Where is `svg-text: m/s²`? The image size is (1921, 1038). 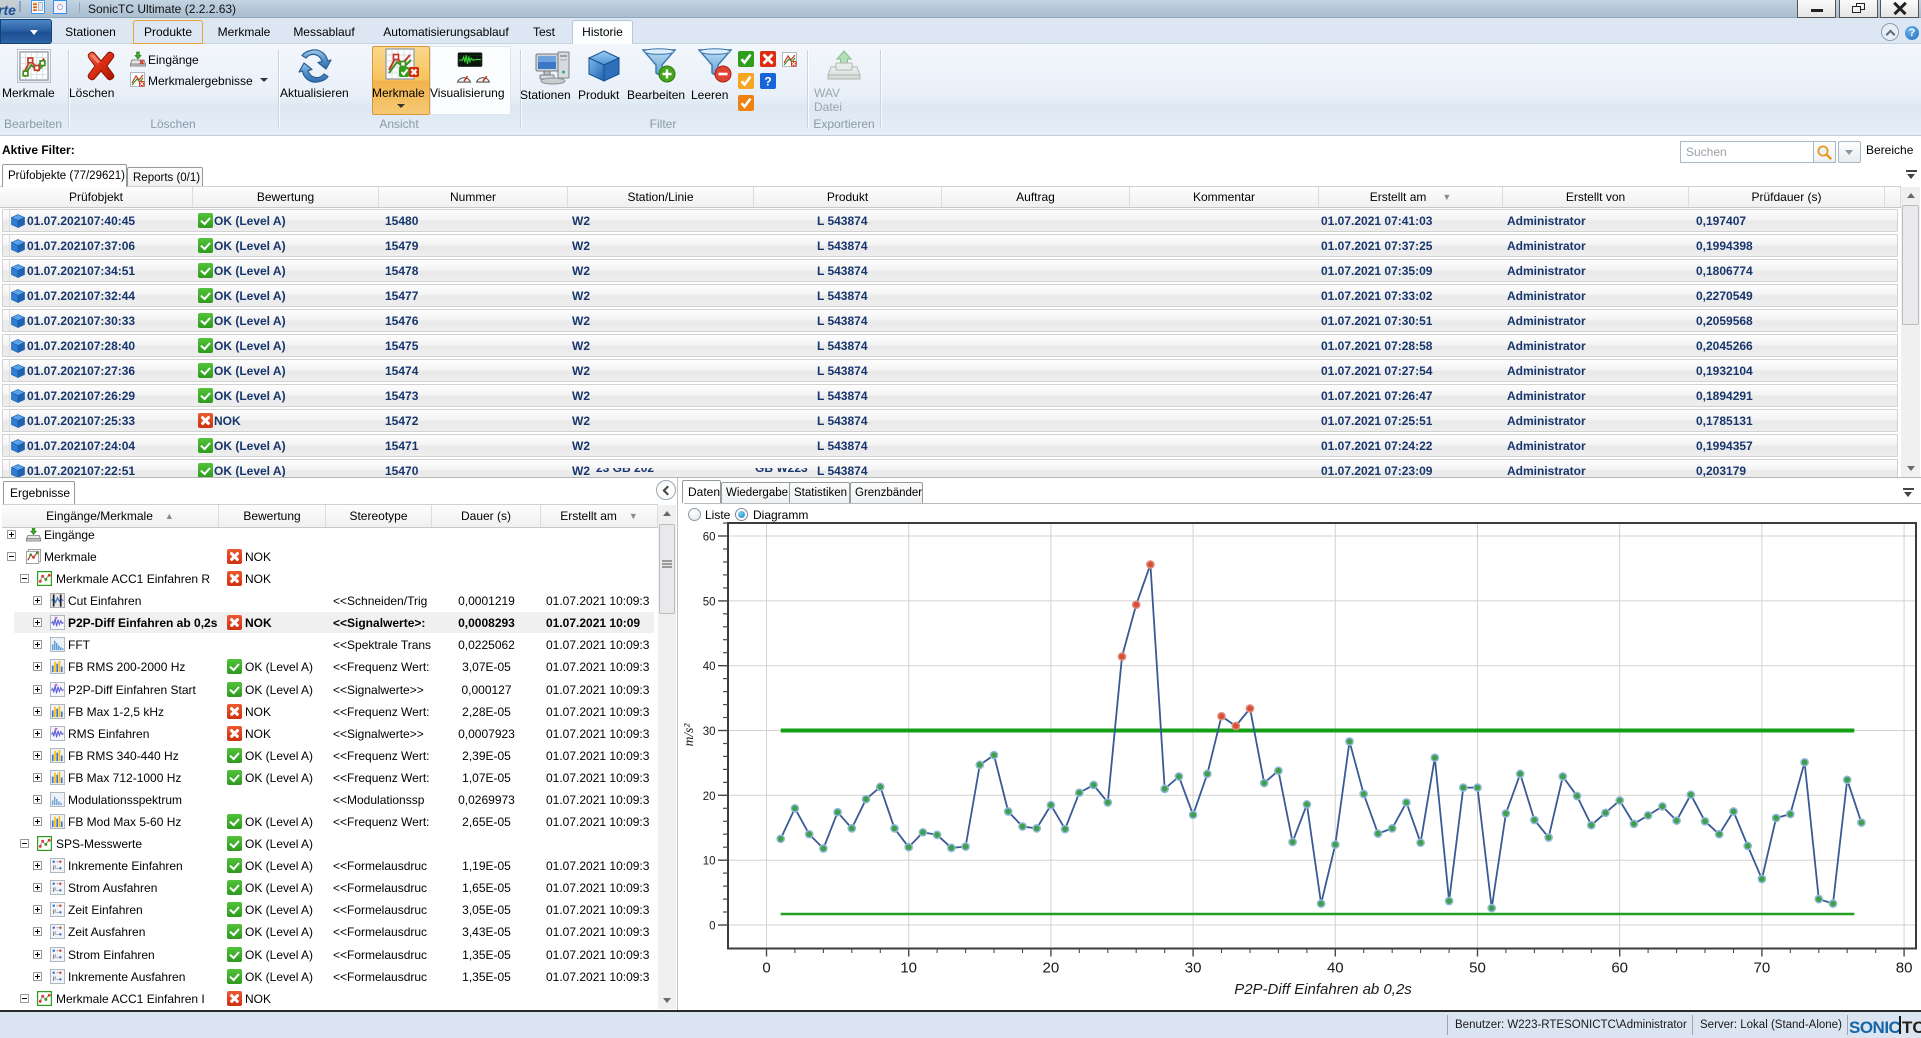
svg-text: m/s² is located at coordinates (688, 735).